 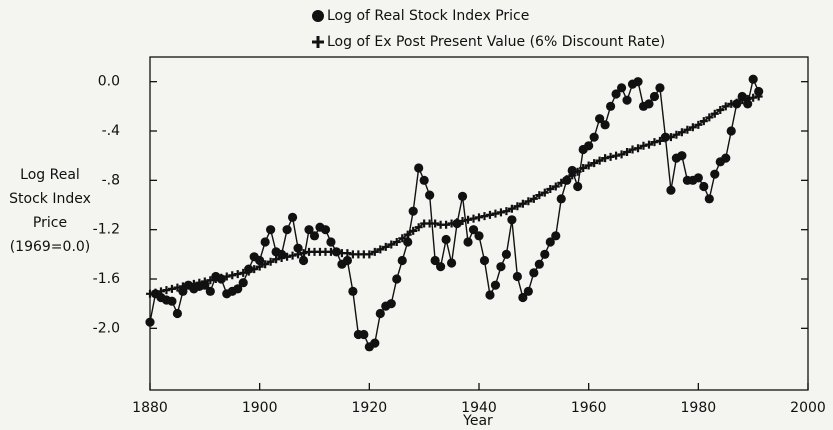 What do you see at coordinates (50, 247) in the screenshot?
I see `y-axis-label: (1969=0.0)` at bounding box center [50, 247].